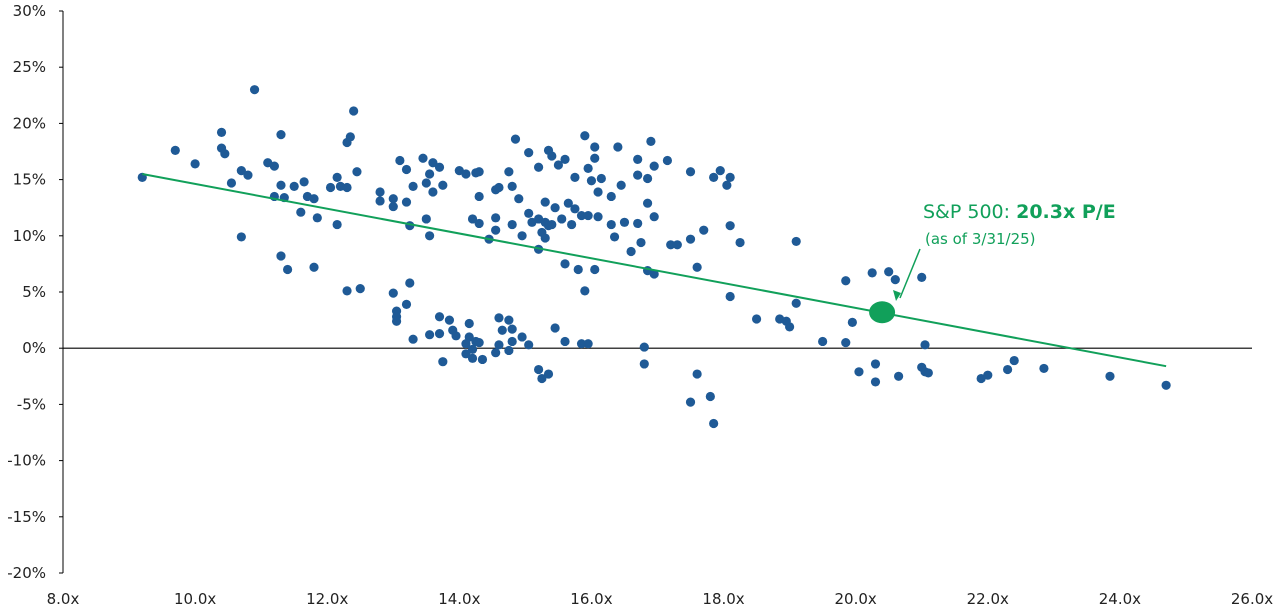  I want to click on y-tick-label: 15%, so click(29, 180).